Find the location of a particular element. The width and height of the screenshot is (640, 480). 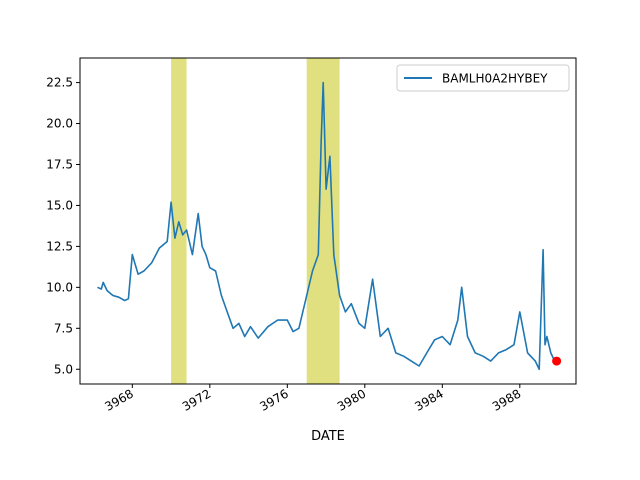

y-axis: 5.0 7.5 10.0 12.5 15.0 17.5 20.0 22.5 is located at coordinates (63, 226).